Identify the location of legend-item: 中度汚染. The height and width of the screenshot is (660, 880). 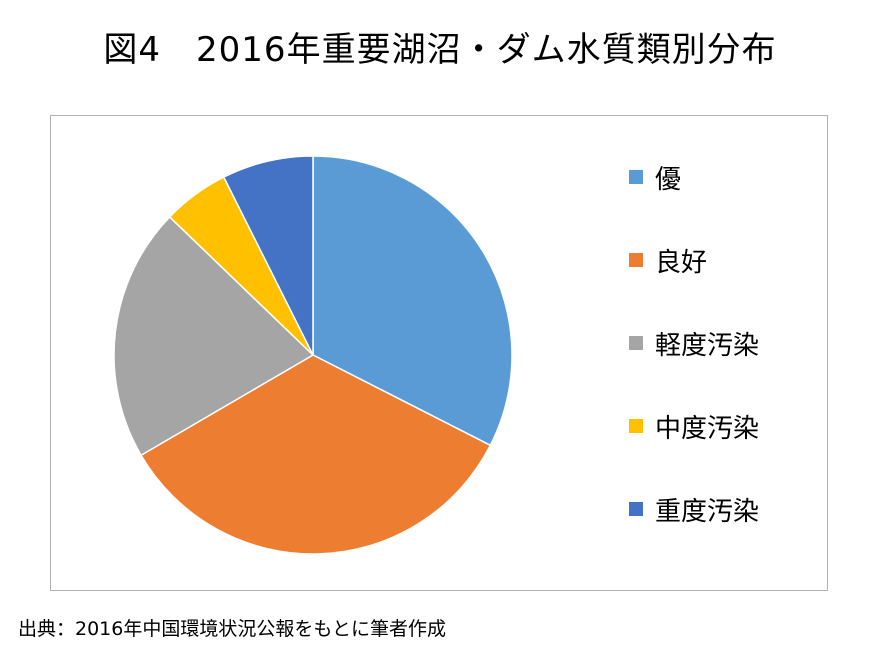
(694, 427).